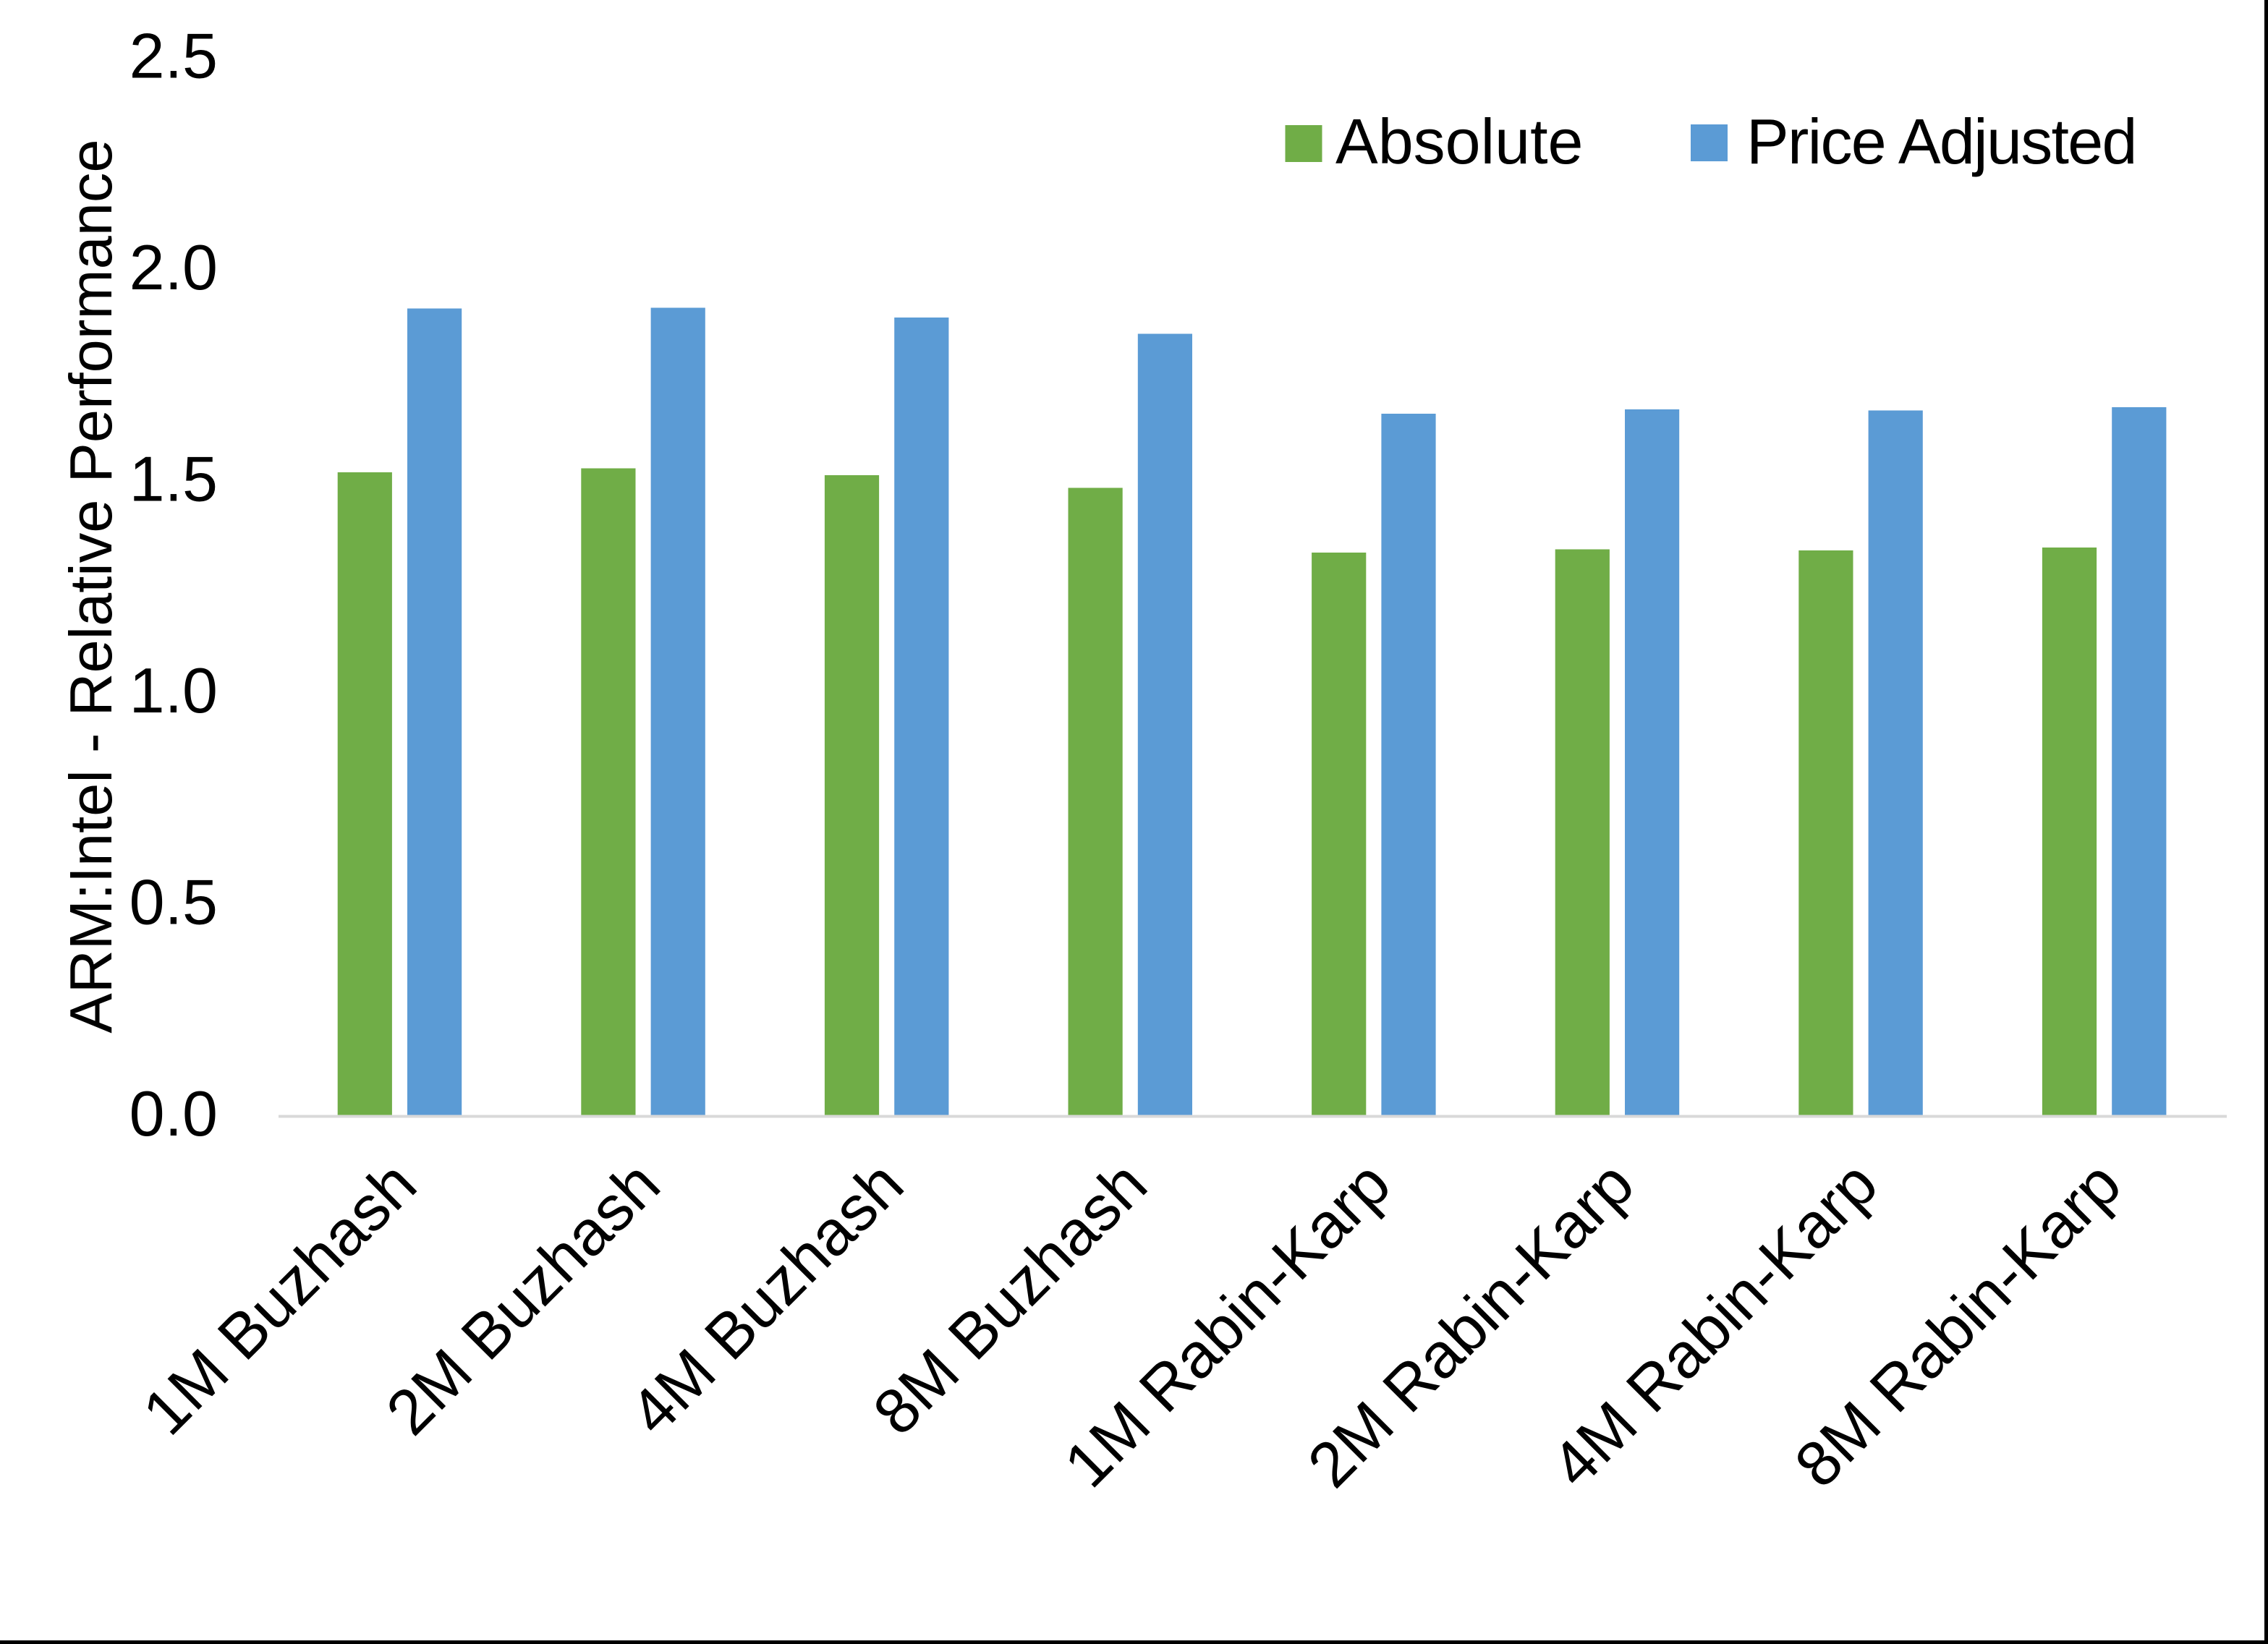 This screenshot has width=2268, height=1644. I want to click on svg-text: Absolute, so click(1459, 141).